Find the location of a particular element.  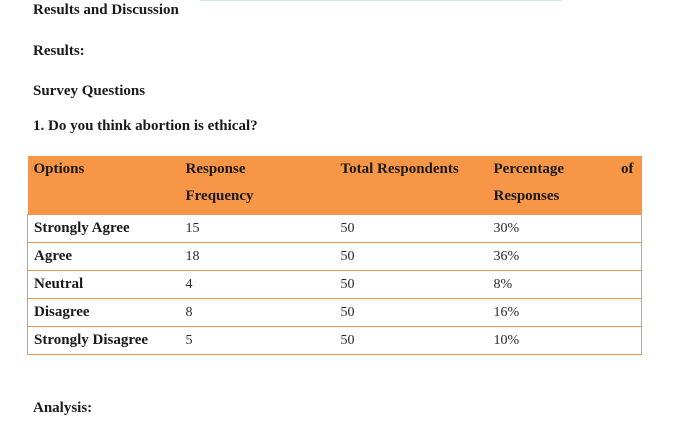

frequency-cell: 15 is located at coordinates (257, 228).